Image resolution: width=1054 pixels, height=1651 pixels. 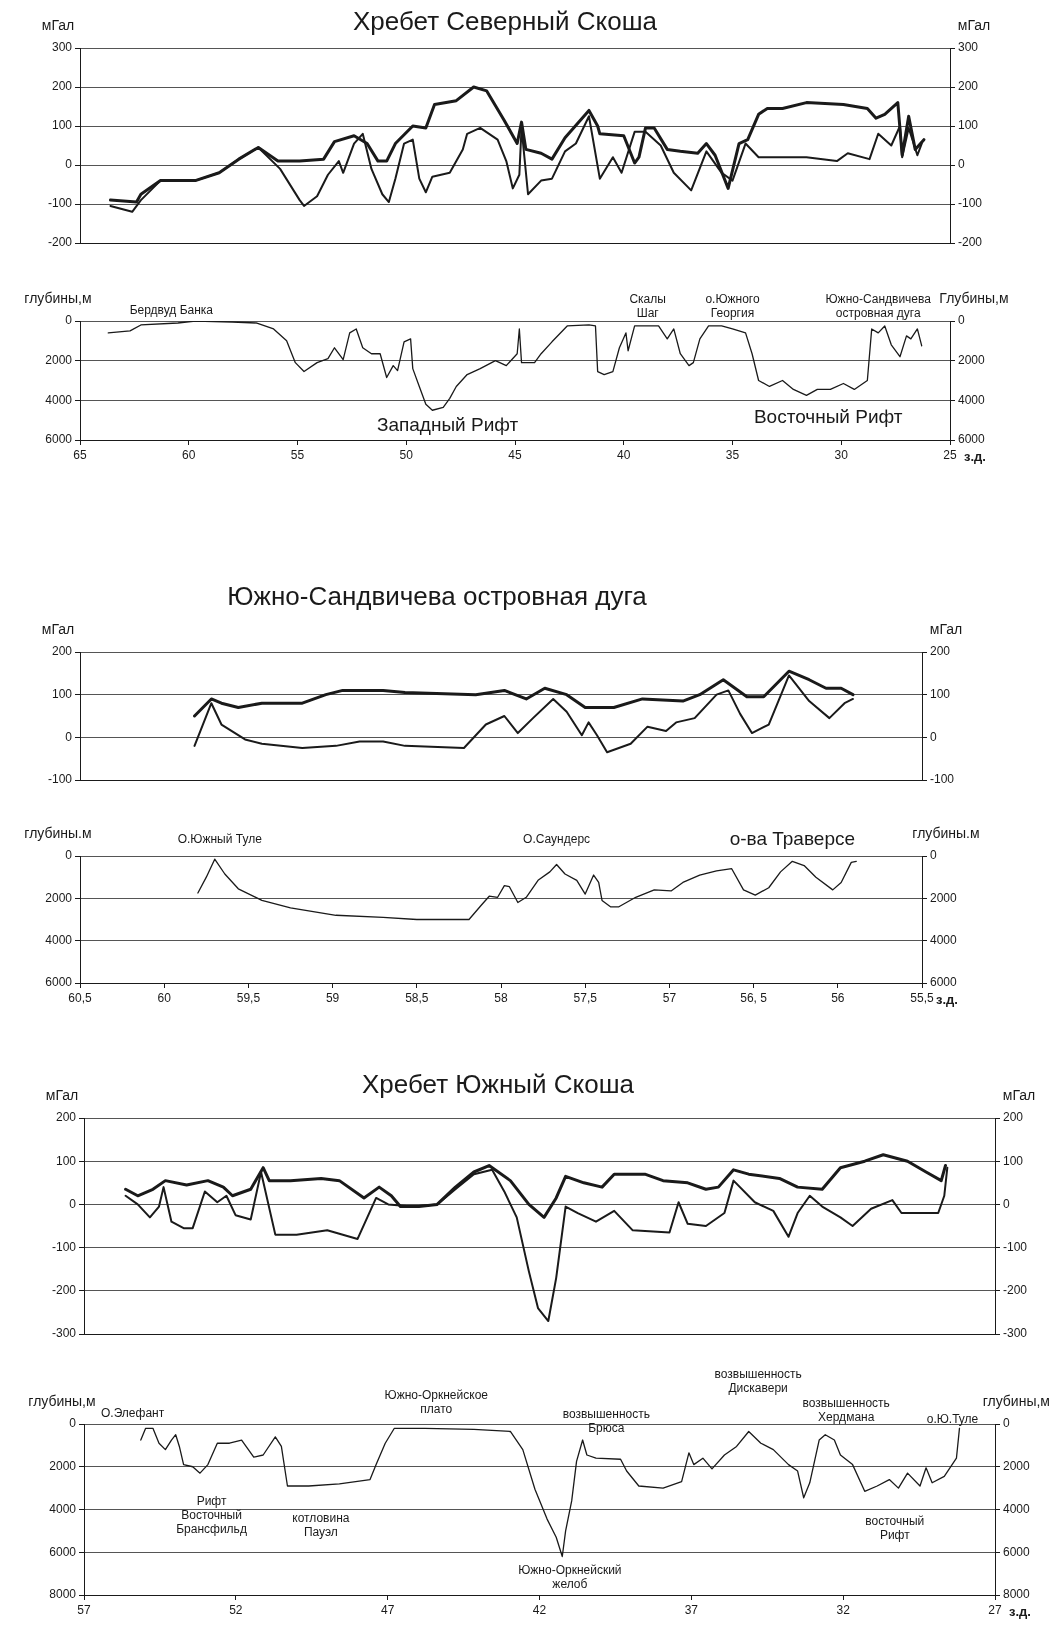 What do you see at coordinates (80, 454) in the screenshot?
I see `x-tick-label: 65` at bounding box center [80, 454].